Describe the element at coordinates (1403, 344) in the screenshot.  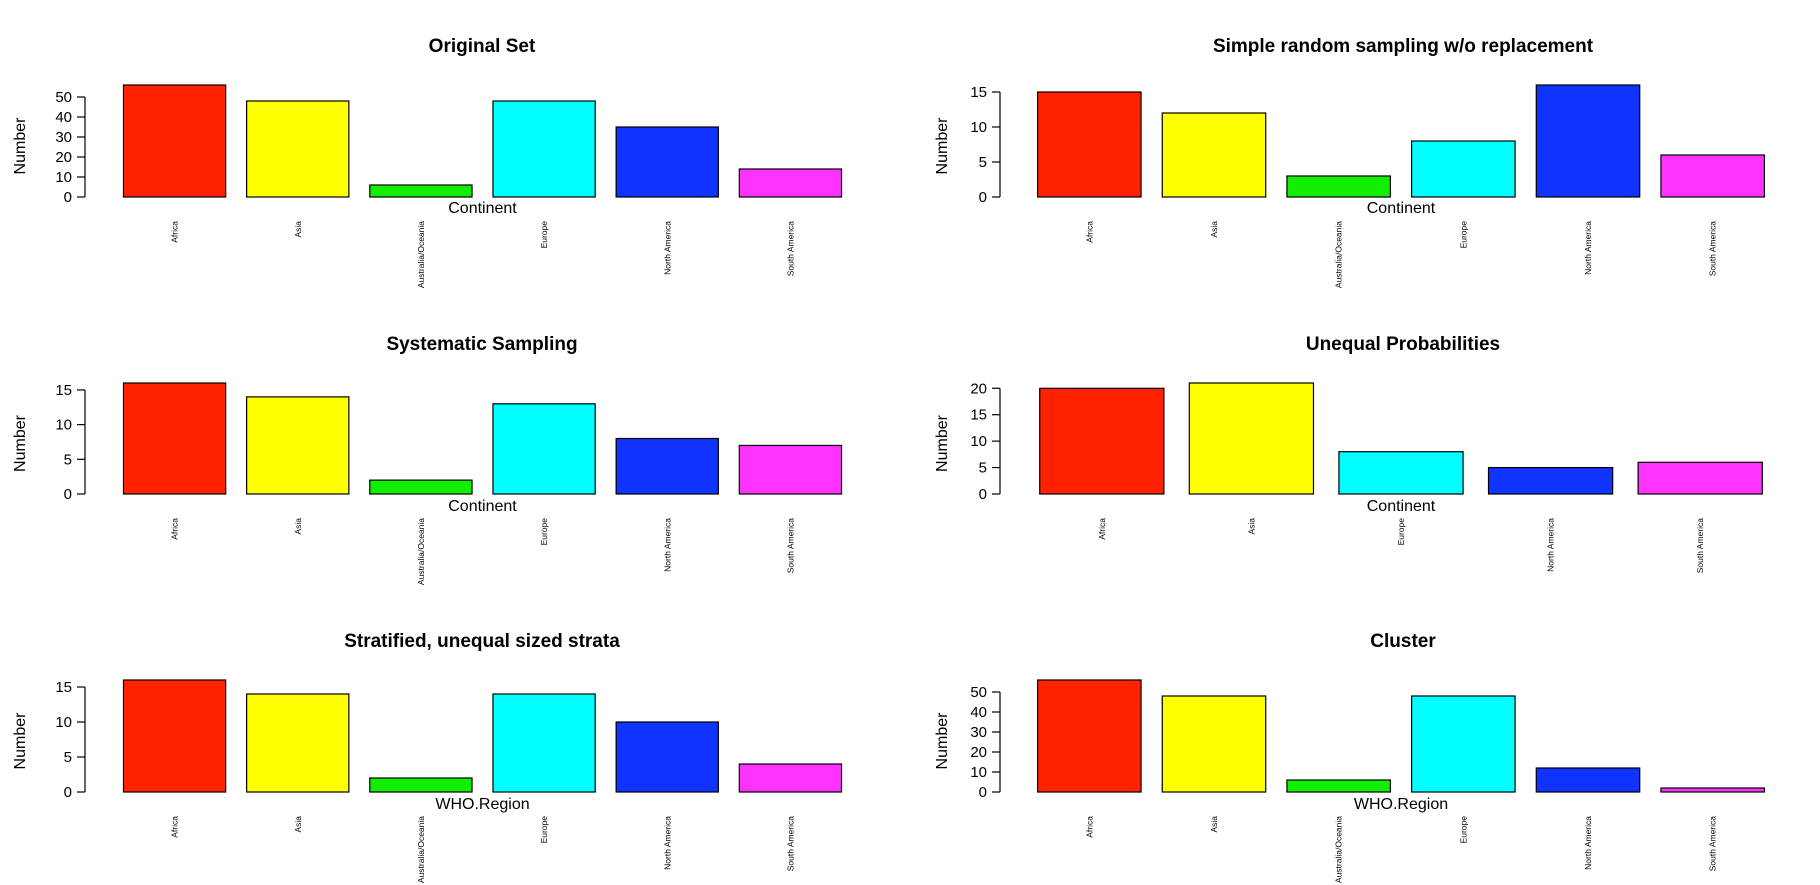
I see `chart-title: Unequal Probabilities` at that location.